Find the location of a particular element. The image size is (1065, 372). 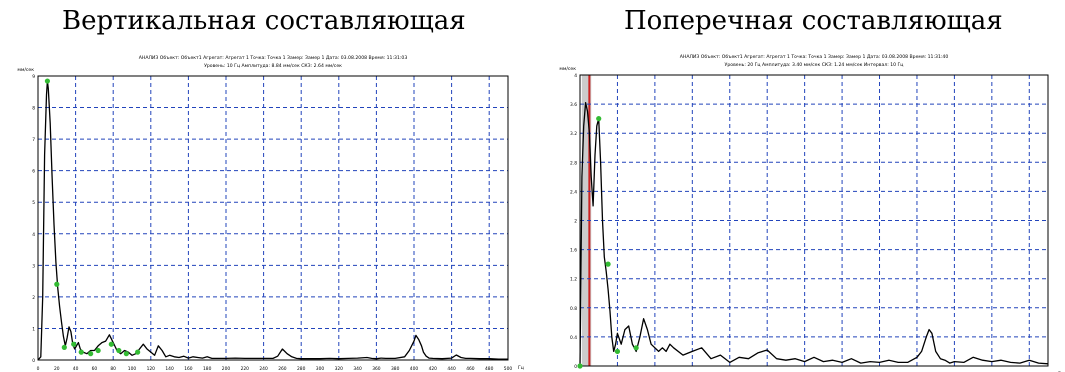

x-tick-label: 380 is located at coordinates (395, 369).